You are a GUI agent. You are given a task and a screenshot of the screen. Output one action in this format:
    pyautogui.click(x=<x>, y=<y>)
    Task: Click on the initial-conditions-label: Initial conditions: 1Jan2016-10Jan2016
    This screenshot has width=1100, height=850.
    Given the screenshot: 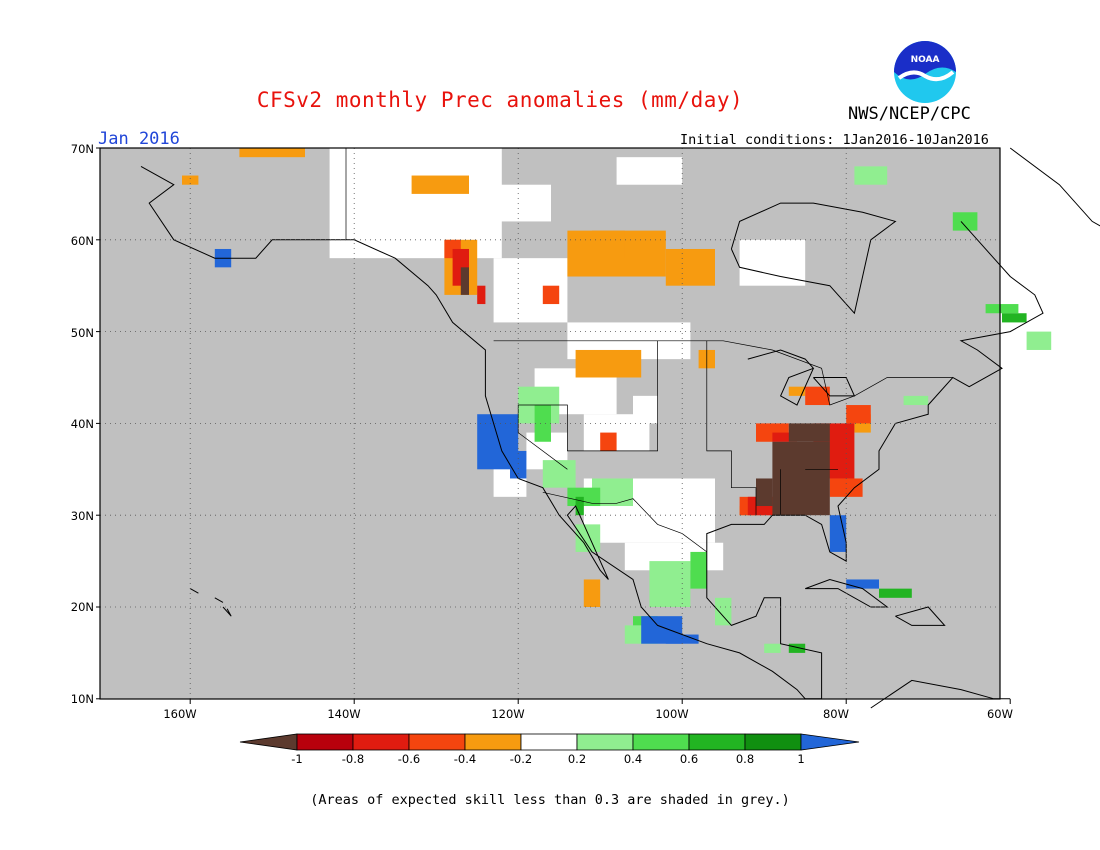 What is the action you would take?
    pyautogui.click(x=834, y=140)
    